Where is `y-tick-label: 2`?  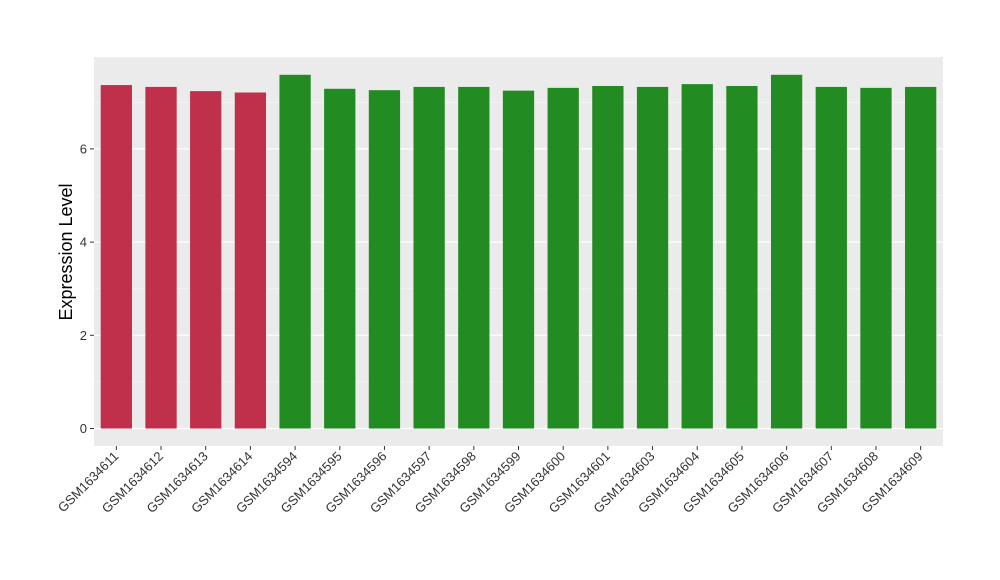 y-tick-label: 2 is located at coordinates (83, 335).